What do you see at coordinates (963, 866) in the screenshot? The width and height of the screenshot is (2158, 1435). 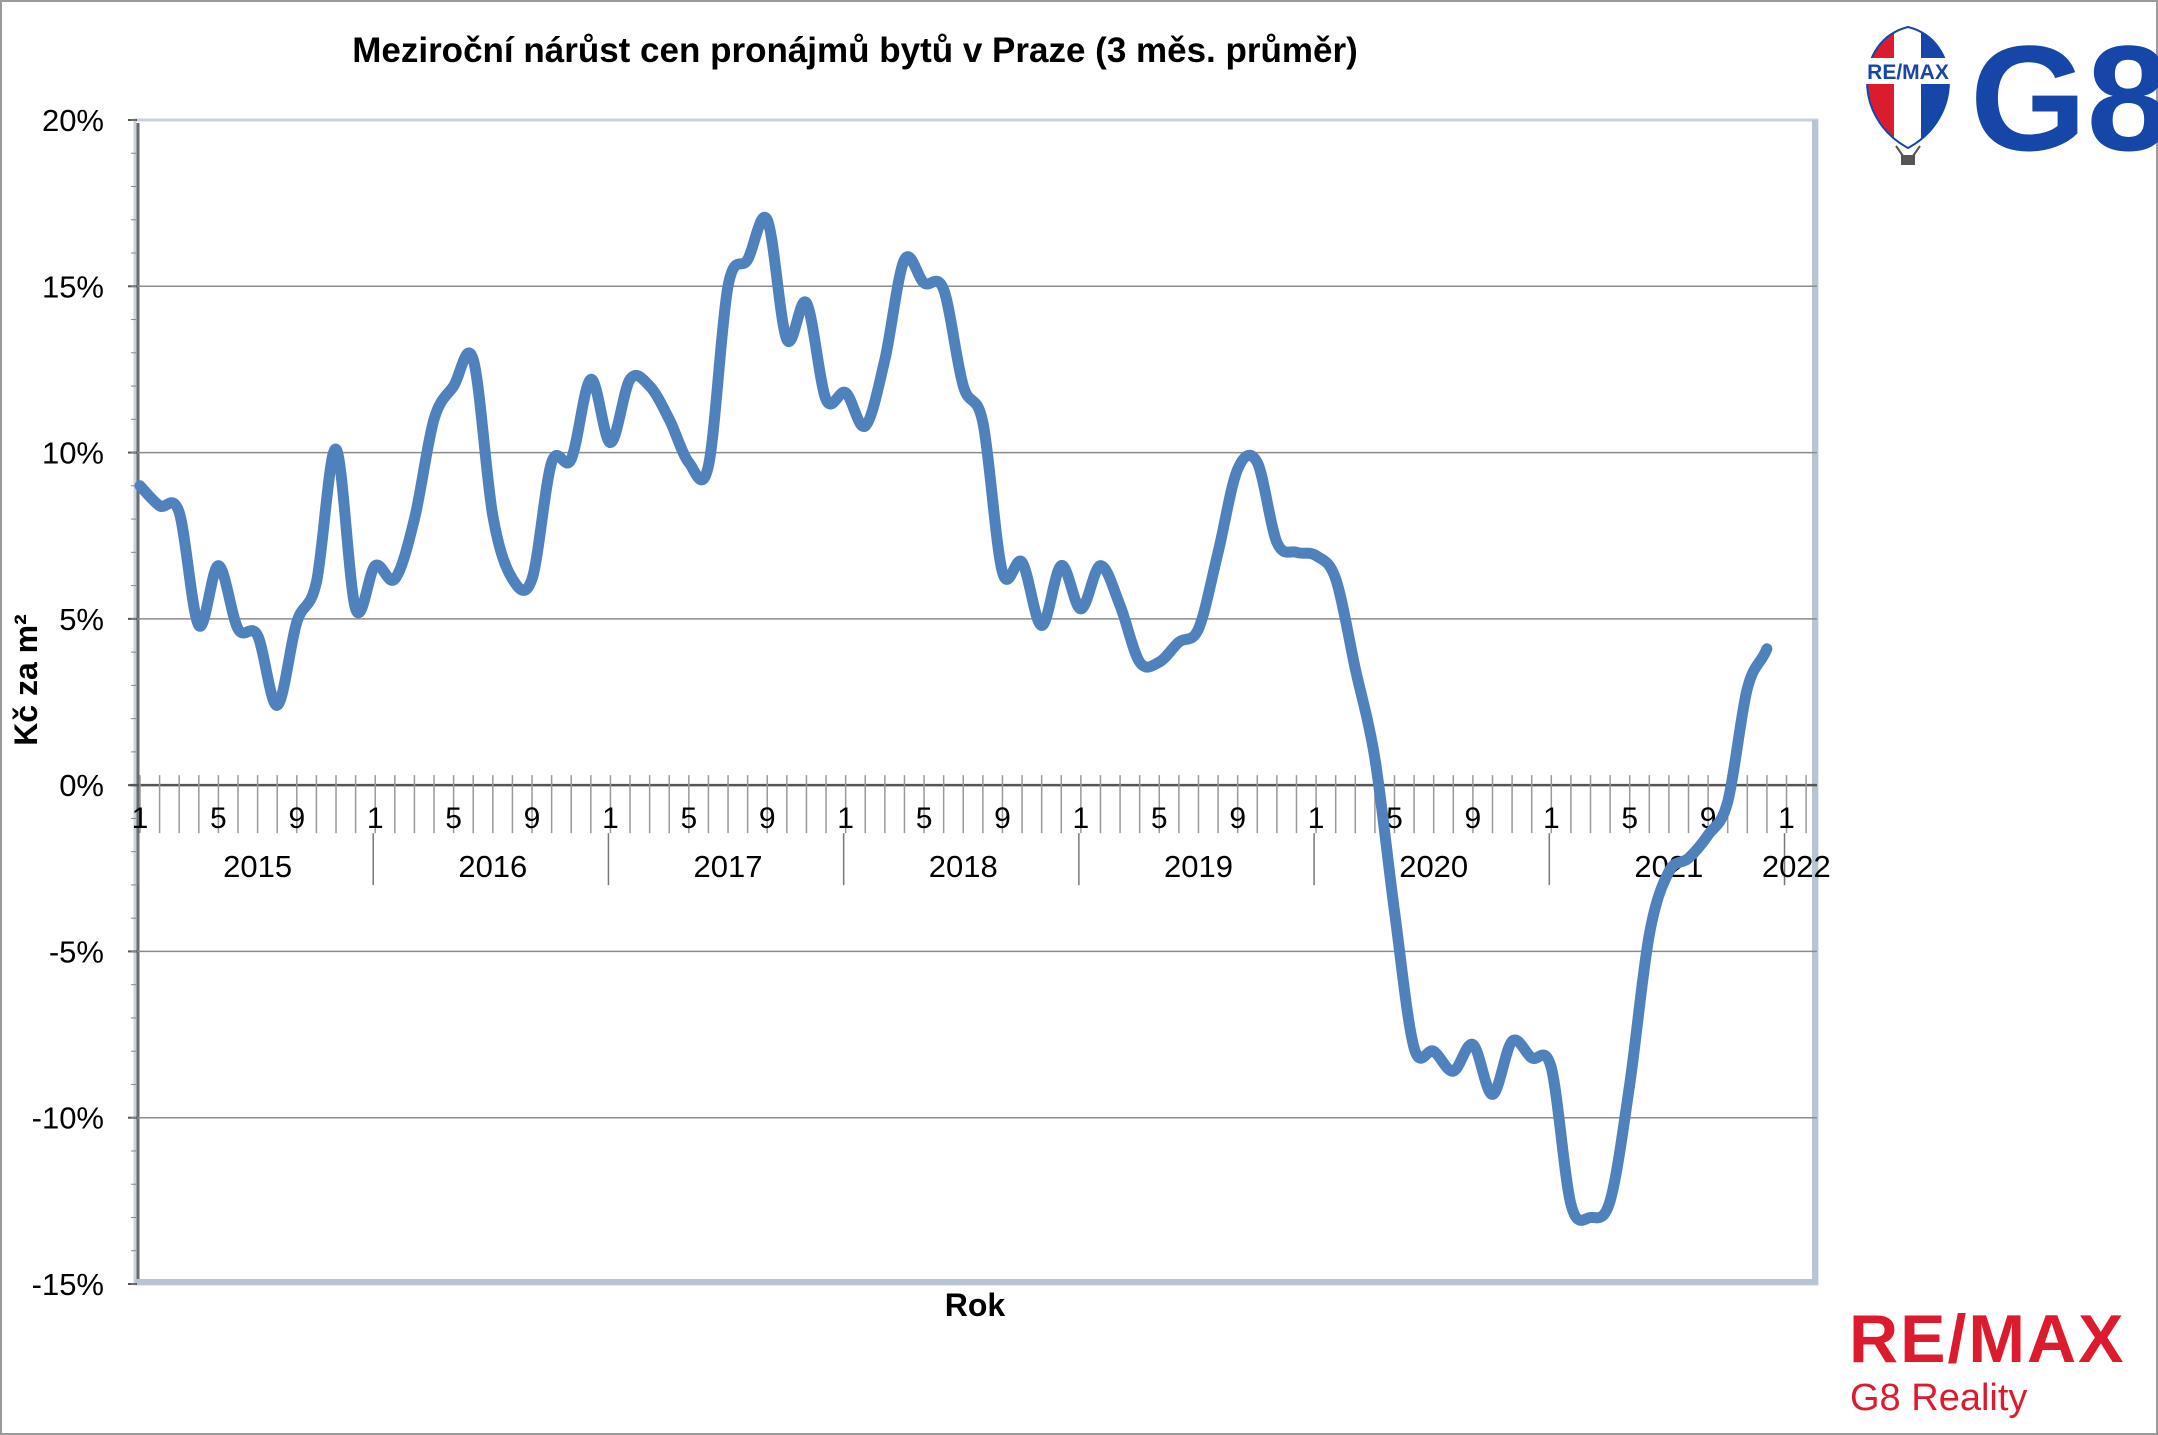 I see `x-year-label: 2018` at bounding box center [963, 866].